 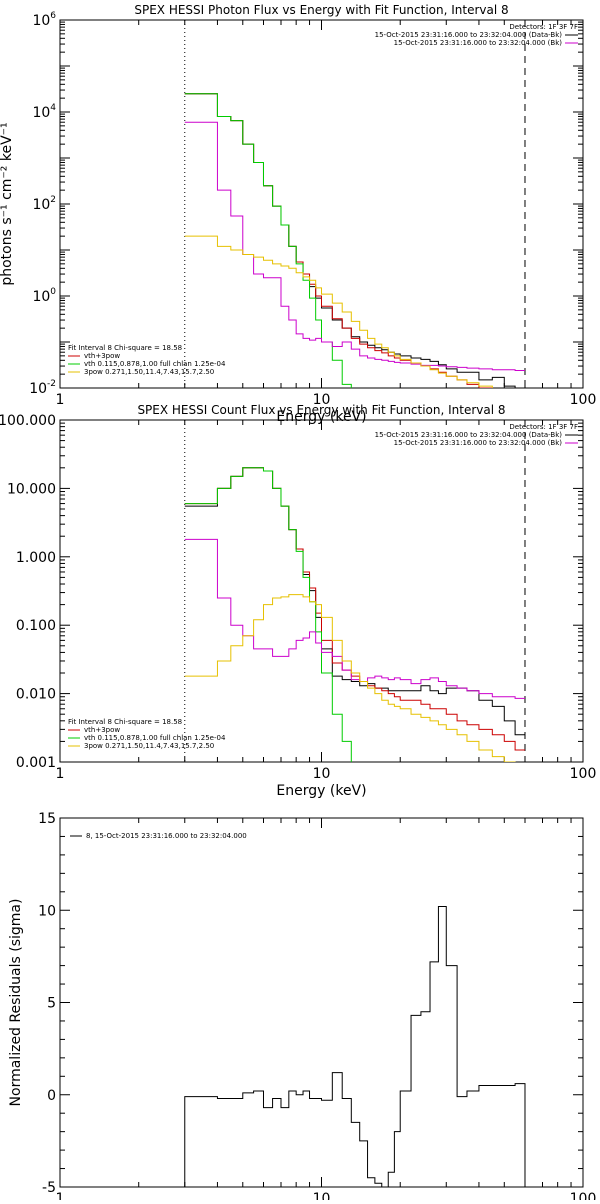 What do you see at coordinates (44, 204) in the screenshot?
I see `y-tick-label: 10²` at bounding box center [44, 204].